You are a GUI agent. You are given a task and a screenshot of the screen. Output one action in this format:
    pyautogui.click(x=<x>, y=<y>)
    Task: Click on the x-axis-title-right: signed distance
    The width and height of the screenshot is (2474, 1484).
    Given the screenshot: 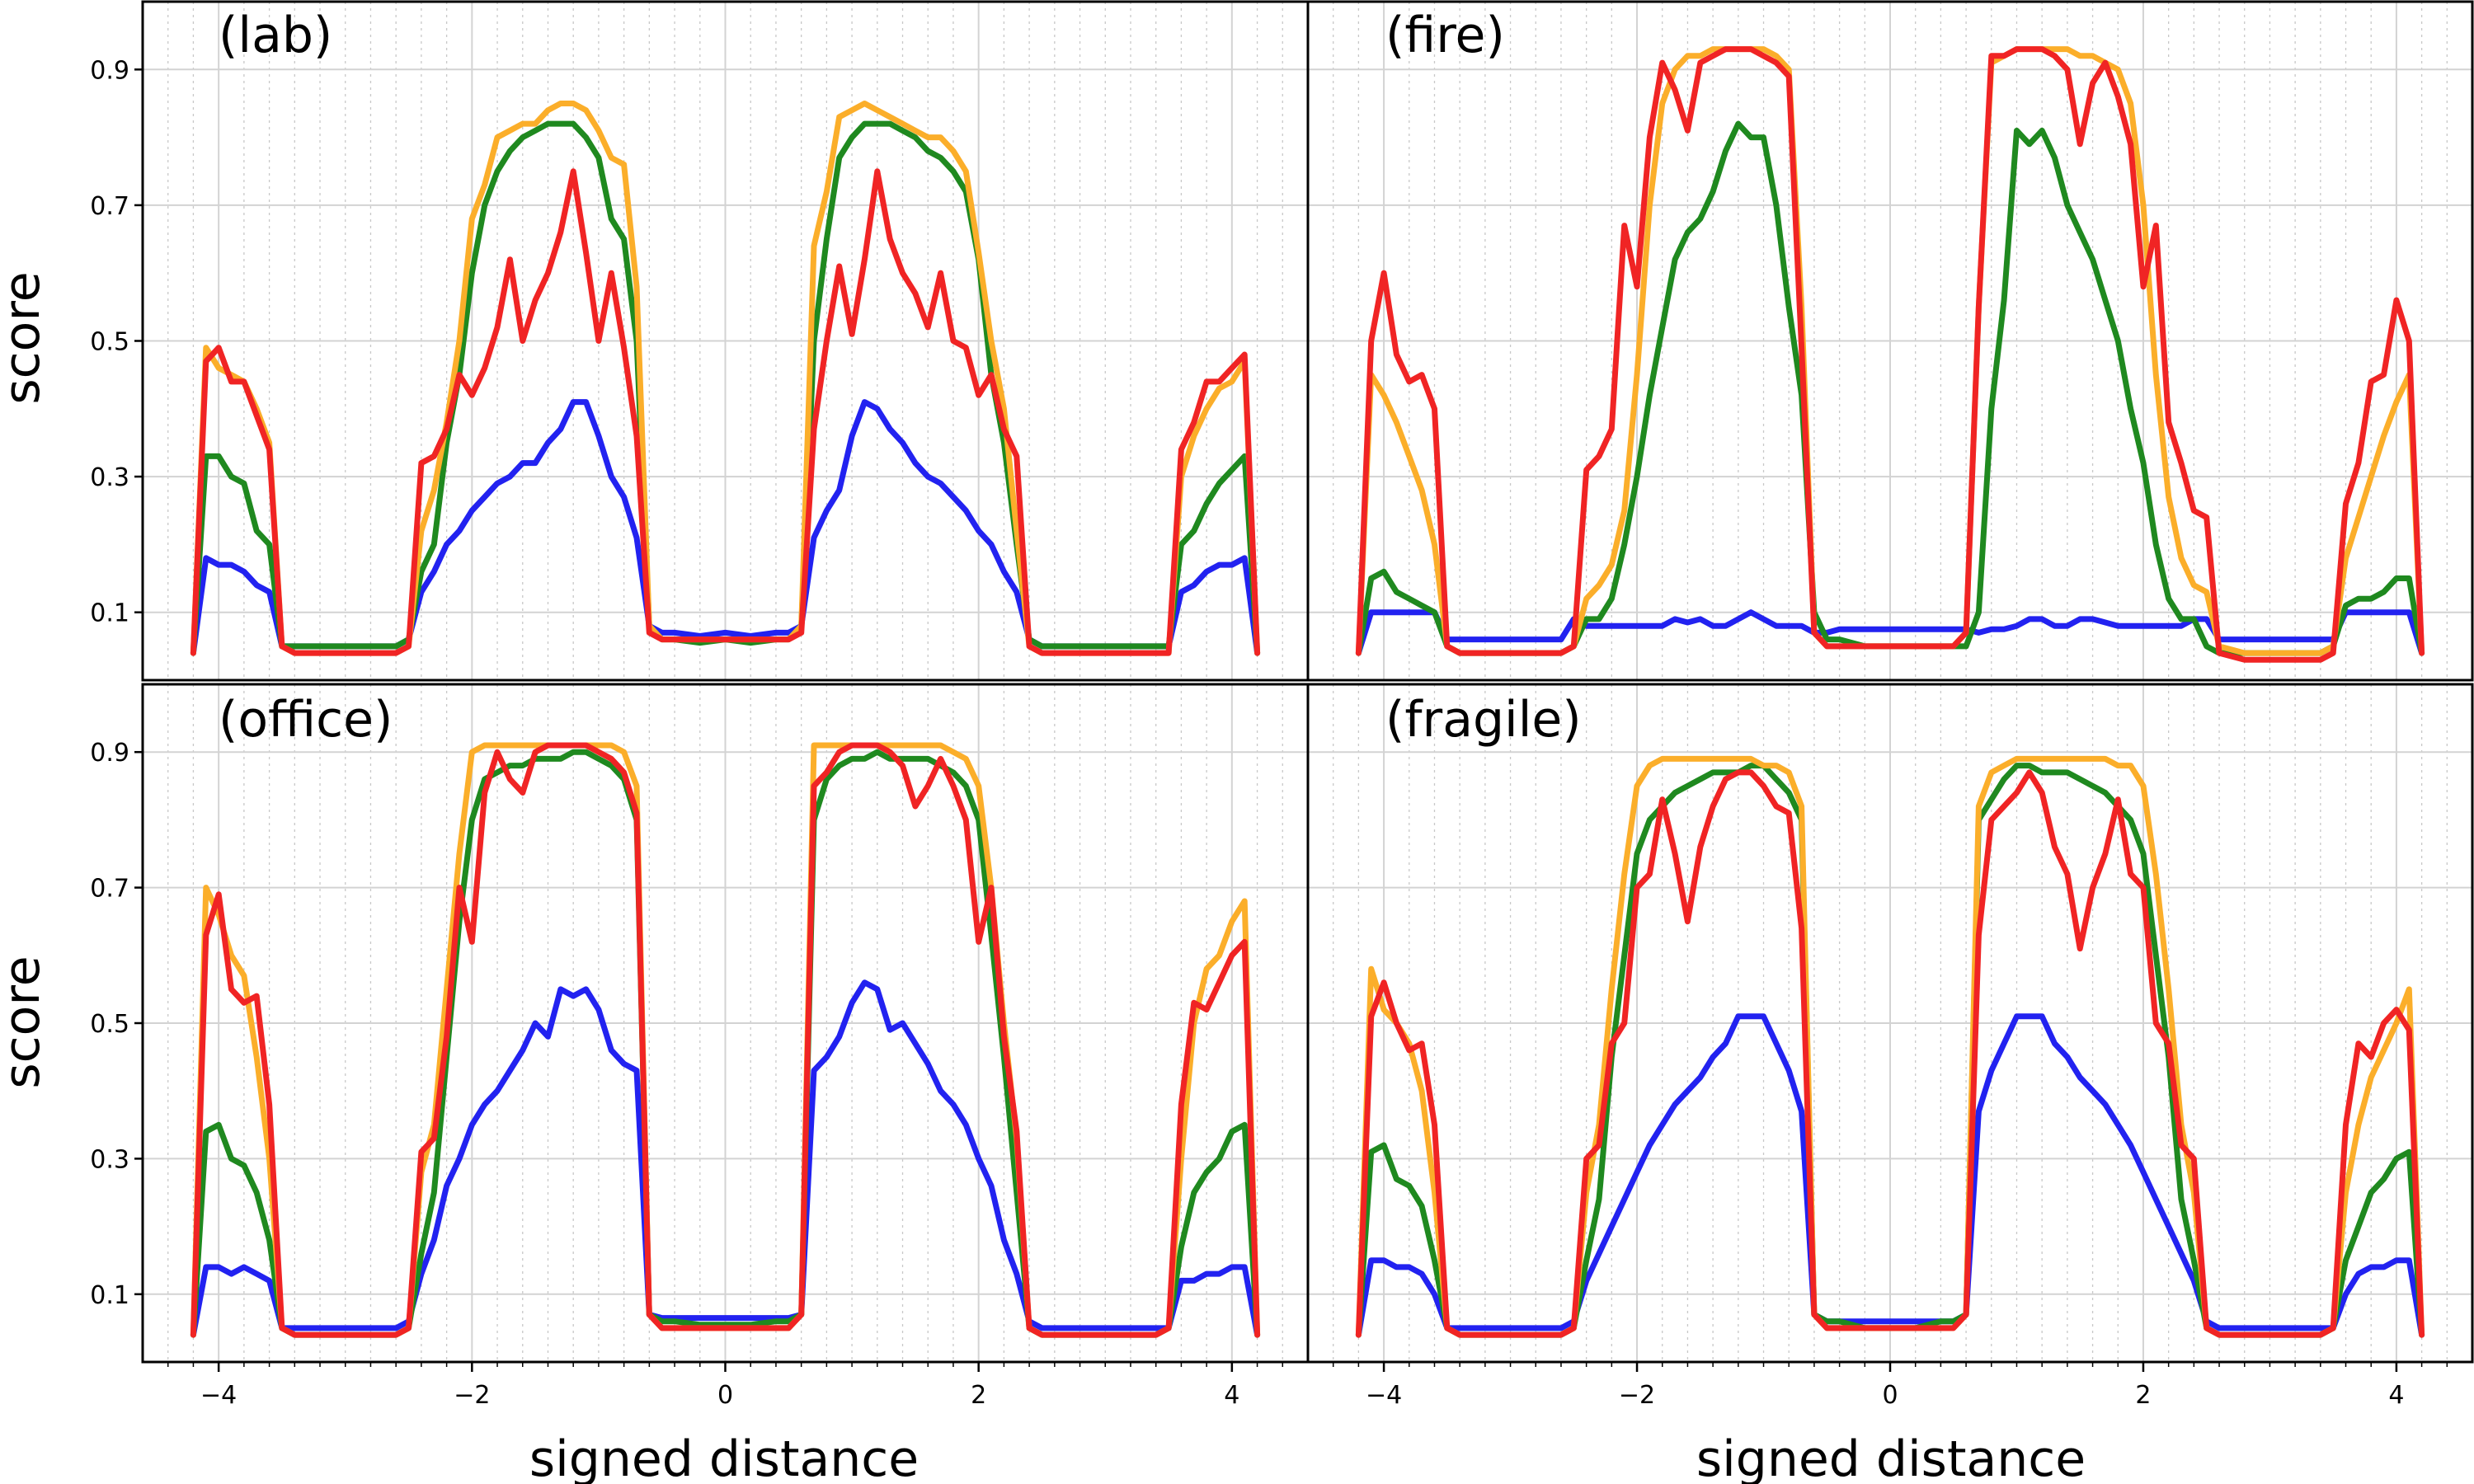 What is the action you would take?
    pyautogui.click(x=1891, y=1457)
    